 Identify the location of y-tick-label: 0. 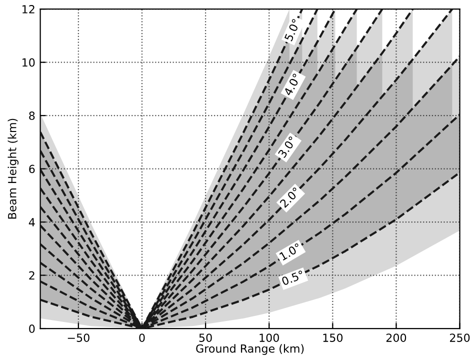
(32, 328).